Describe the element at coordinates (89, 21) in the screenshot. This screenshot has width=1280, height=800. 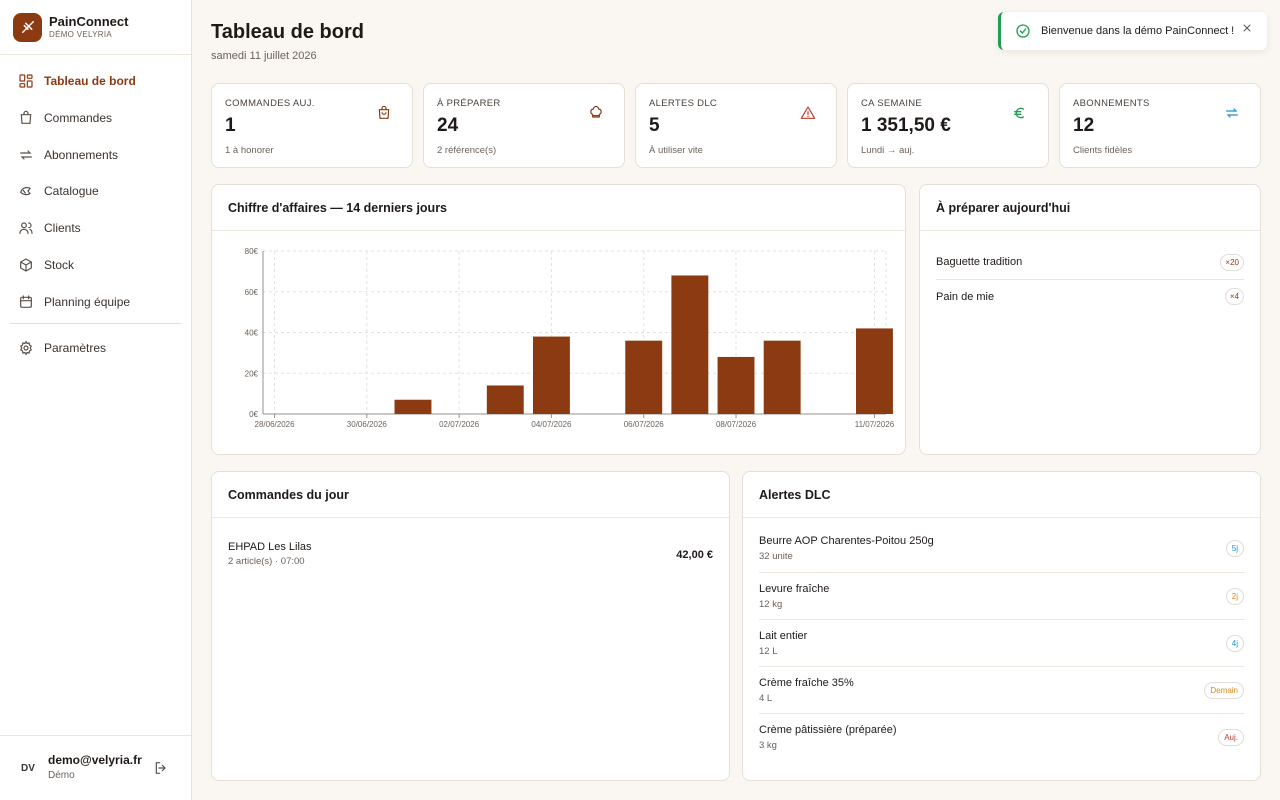
I see `app-name: PainConnect` at that location.